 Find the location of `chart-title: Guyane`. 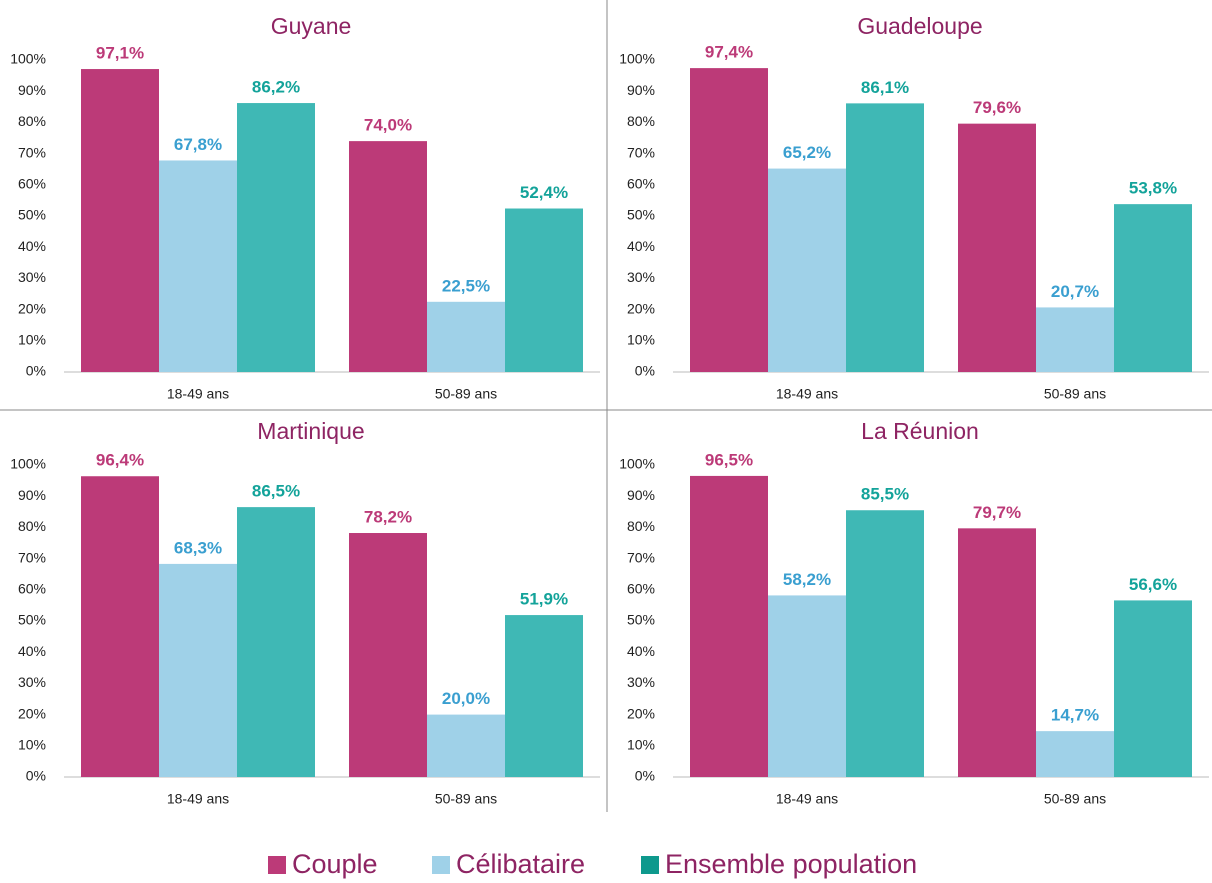

chart-title: Guyane is located at coordinates (311, 26).